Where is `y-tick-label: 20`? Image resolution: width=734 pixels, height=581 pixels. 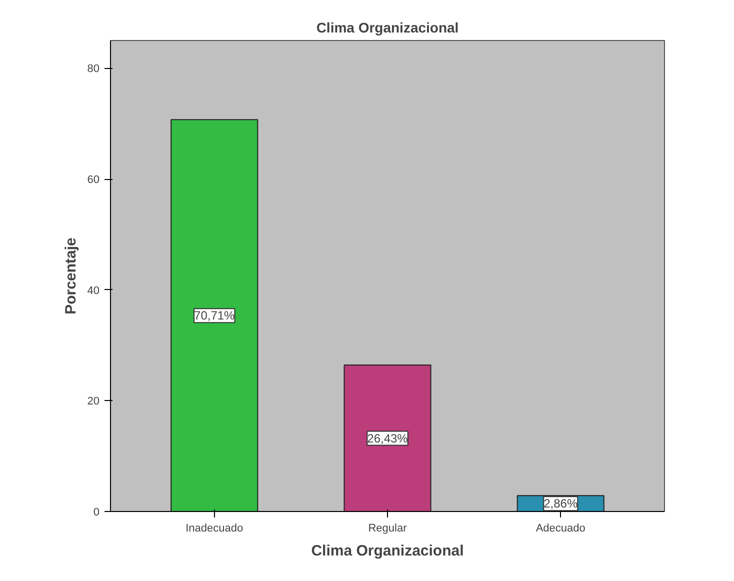 y-tick-label: 20 is located at coordinates (93, 402).